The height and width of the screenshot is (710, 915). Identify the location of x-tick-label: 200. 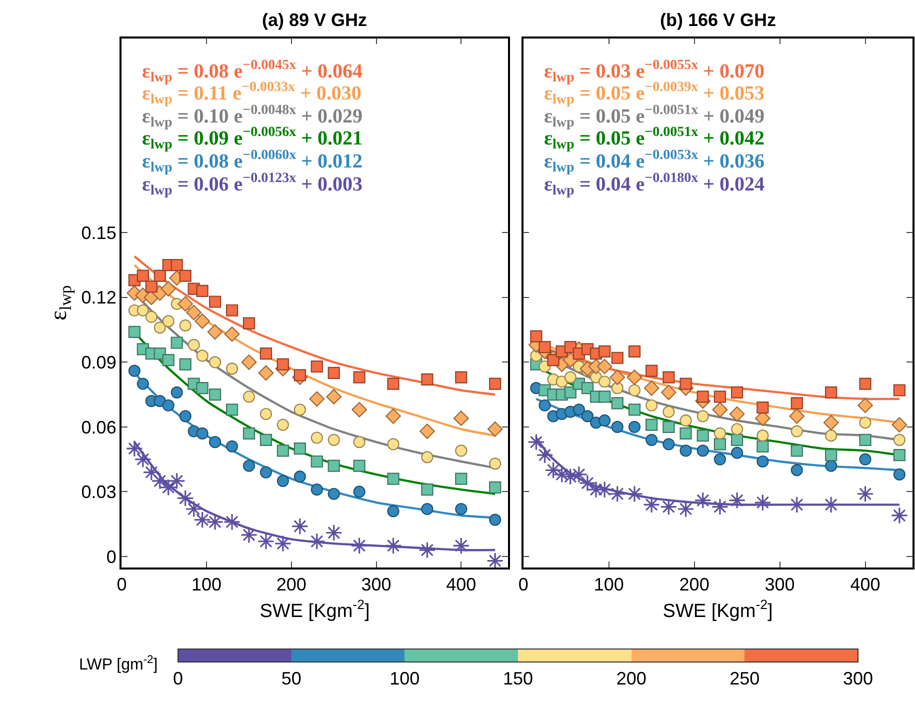
(291, 584).